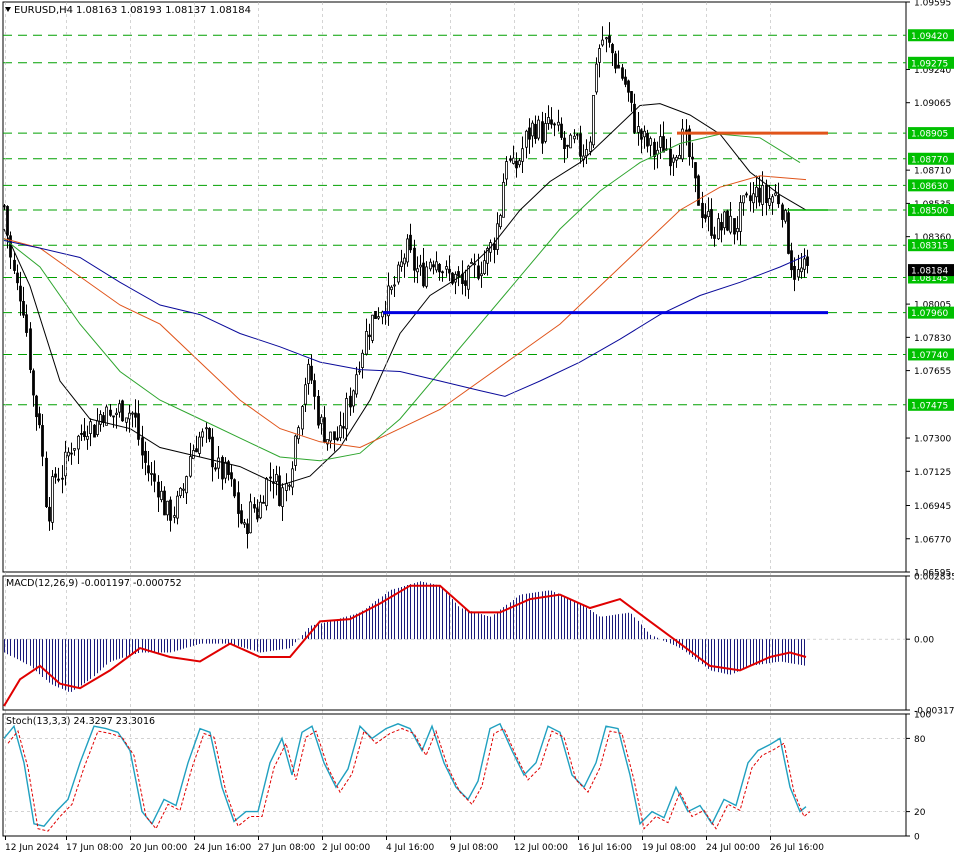 The image size is (954, 861). Describe the element at coordinates (94, 583) in the screenshot. I see `macd-label: MACD(12,26,9) -0.001197 -0.000752` at that location.